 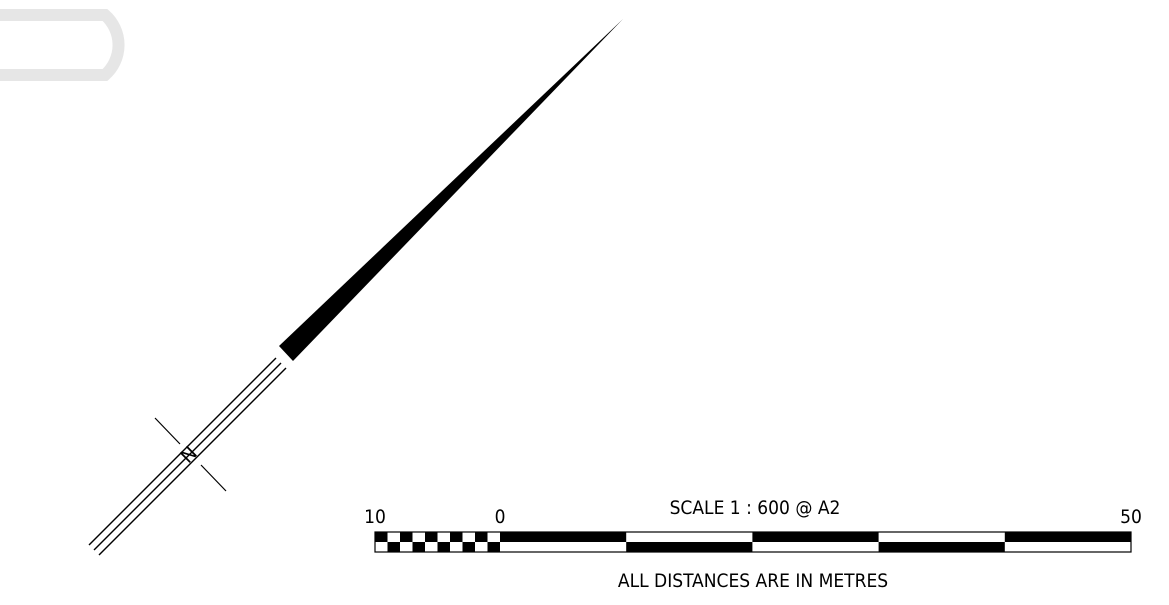 What do you see at coordinates (1131, 517) in the screenshot?
I see `scale-tick-label-50: 50` at bounding box center [1131, 517].